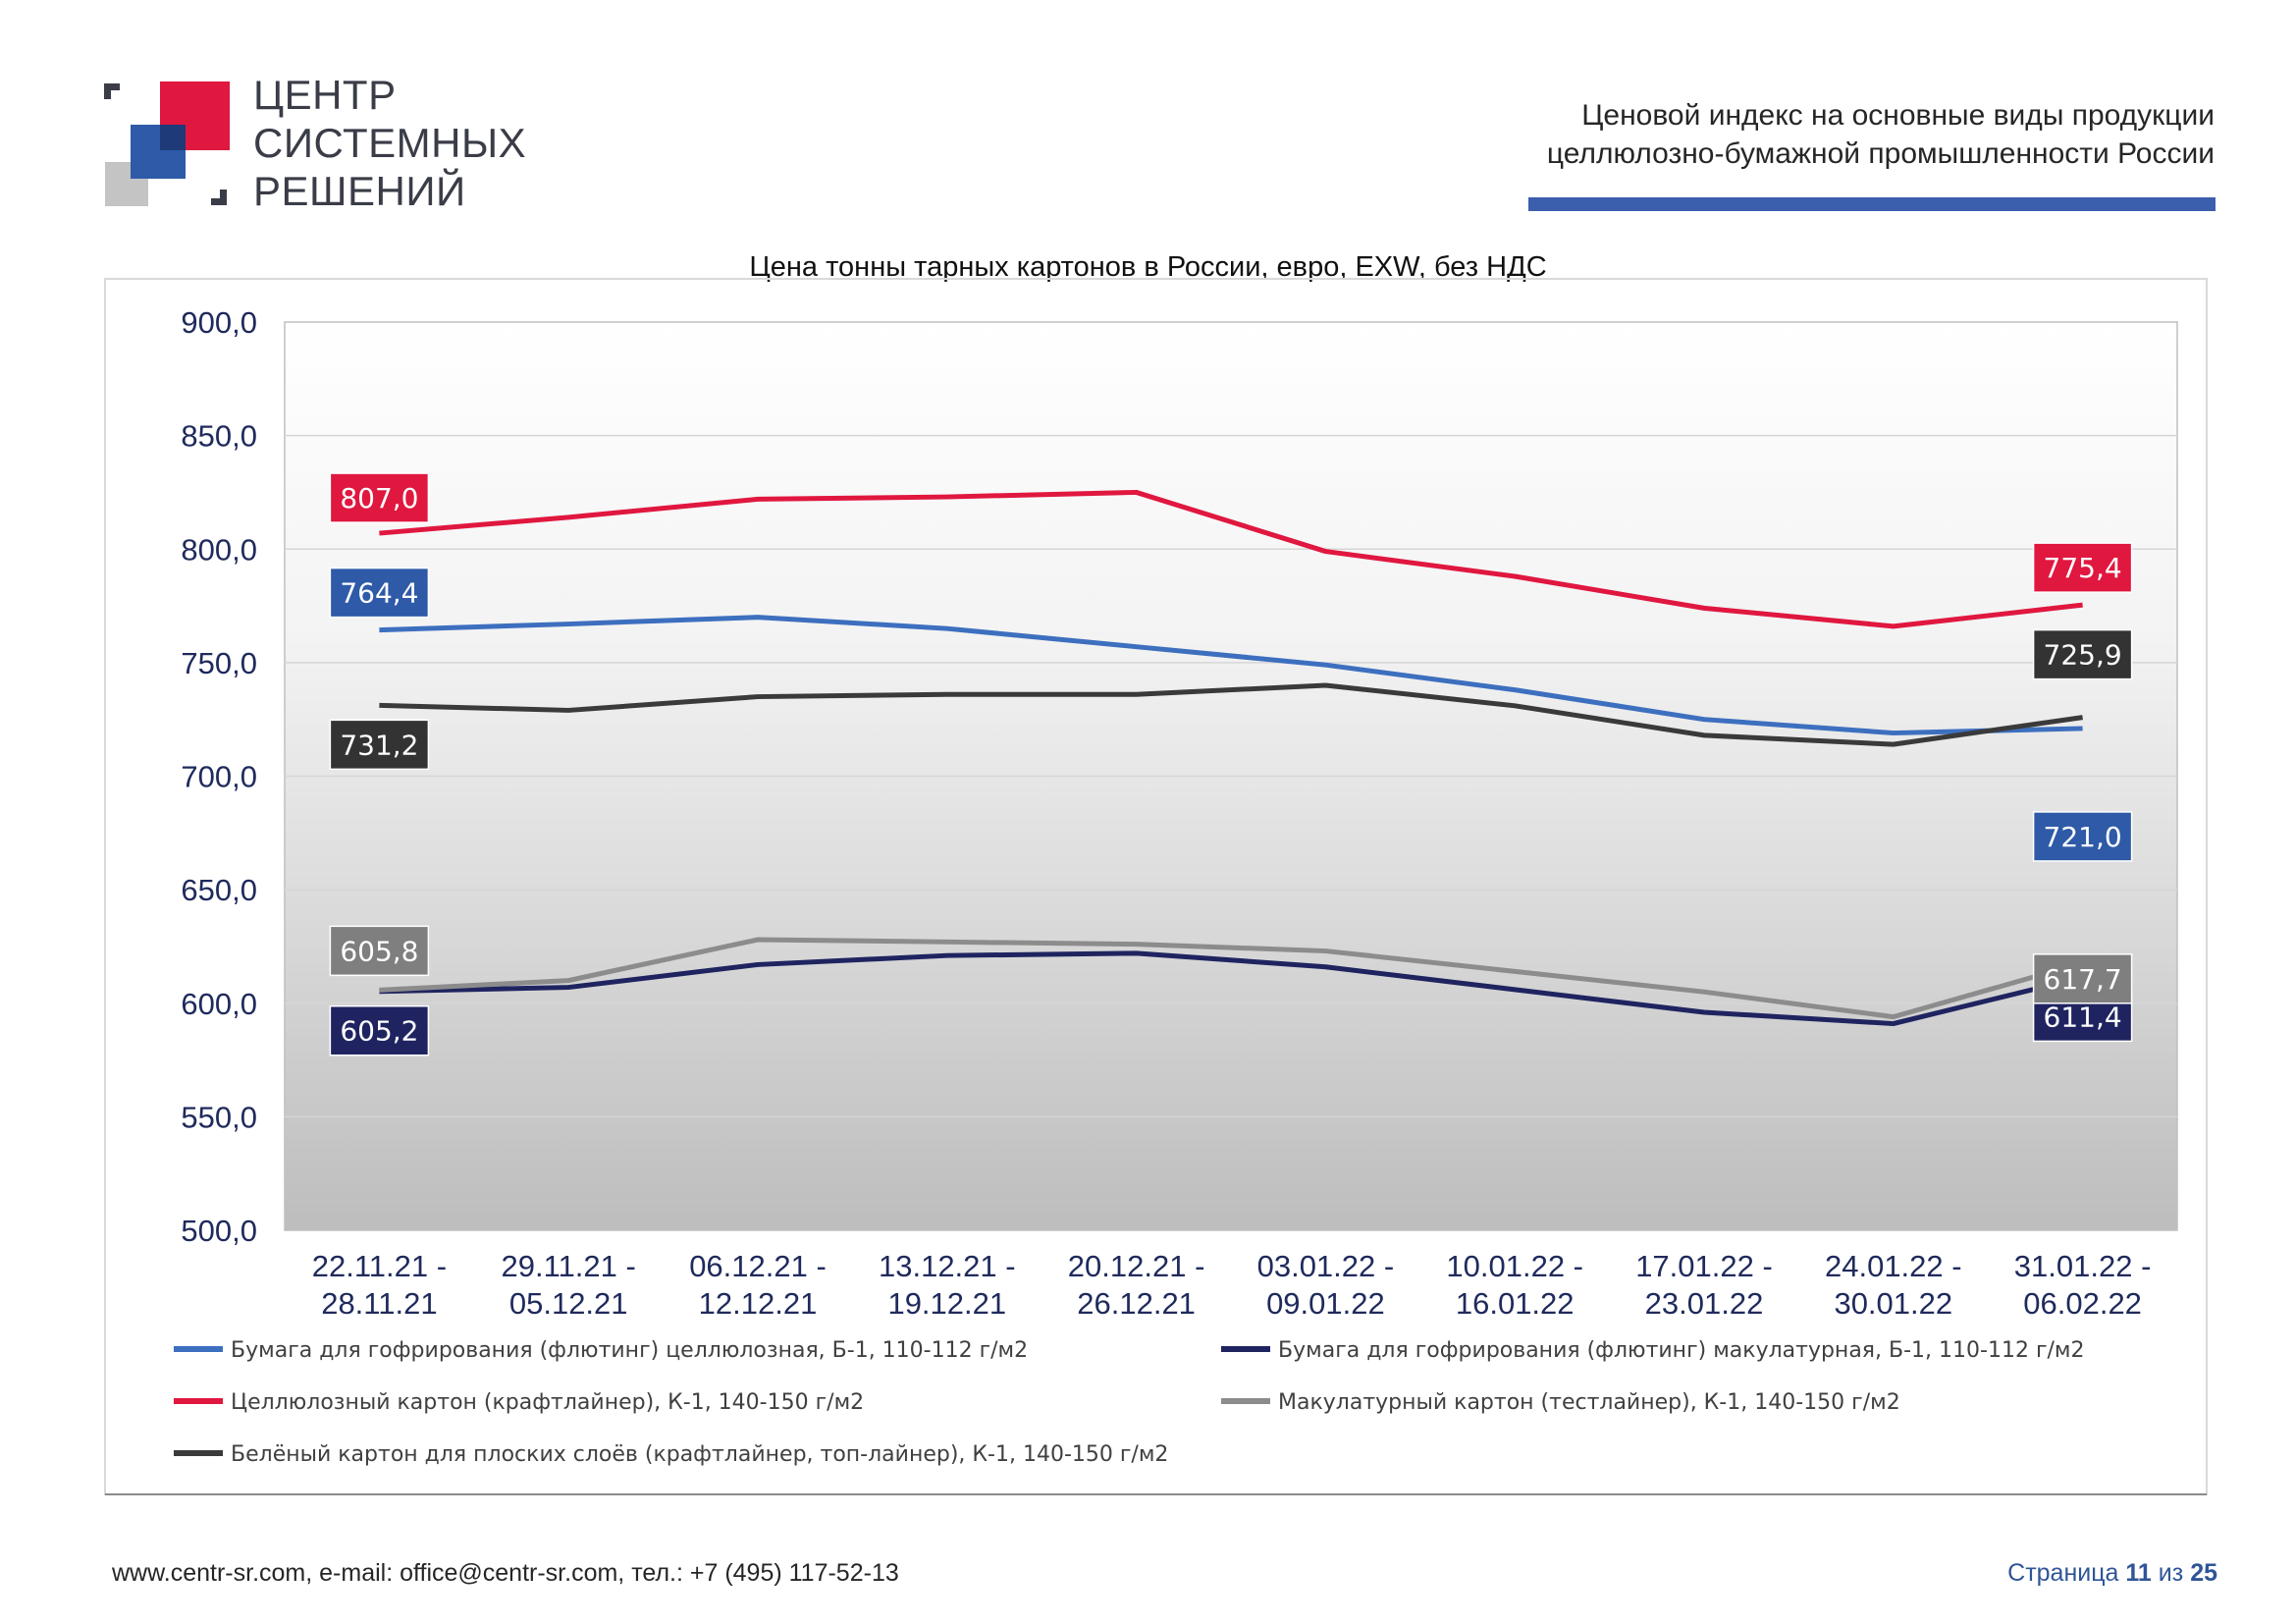 The height and width of the screenshot is (1624, 2296). What do you see at coordinates (1893, 1266) in the screenshot?
I see `x-tick-label: 24.01.22 -` at bounding box center [1893, 1266].